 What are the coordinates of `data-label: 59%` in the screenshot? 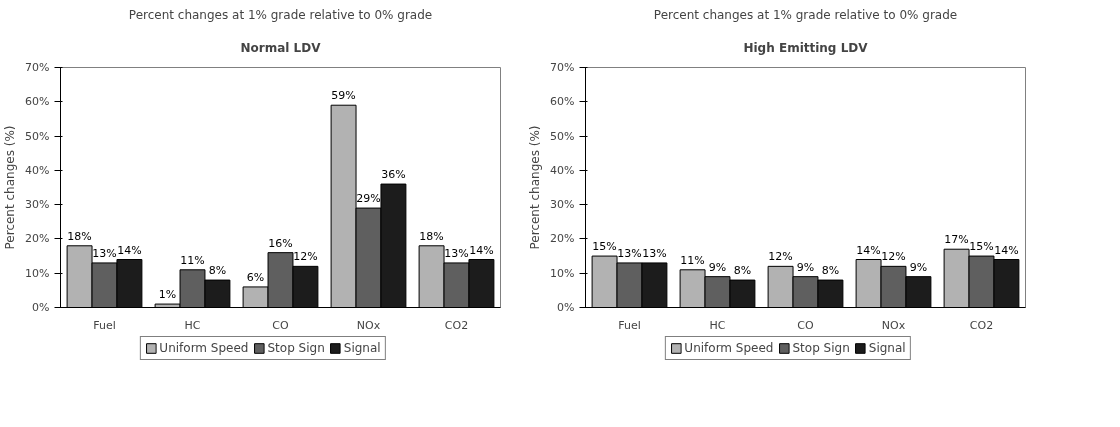 It's located at (343, 96).